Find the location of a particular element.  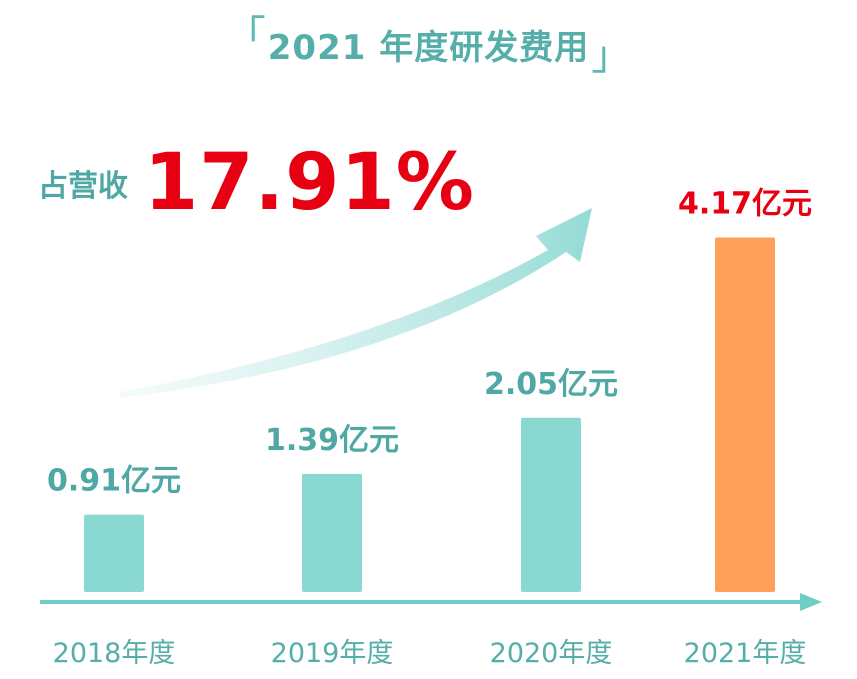

x-axis: 2018年度 2019年度 2020年度 2021年度 is located at coordinates (431, 631).